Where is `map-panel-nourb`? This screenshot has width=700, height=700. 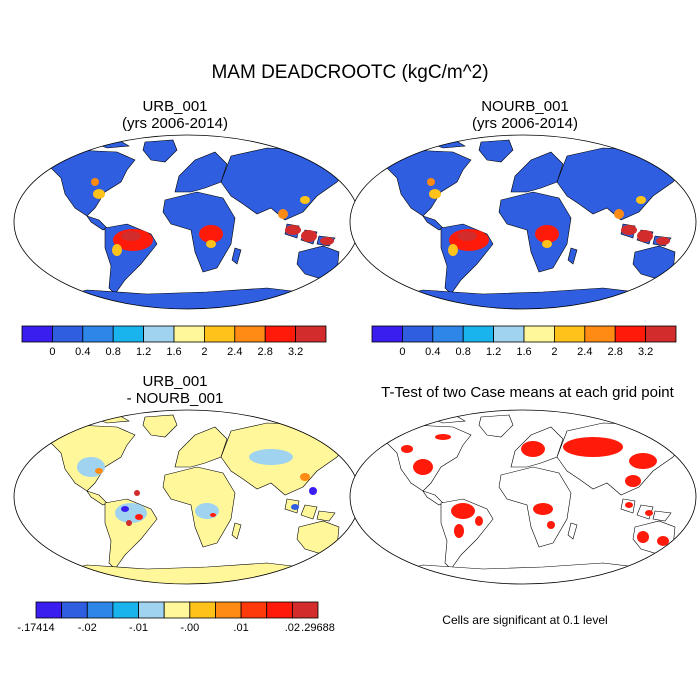 map-panel-nourb is located at coordinates (523, 222).